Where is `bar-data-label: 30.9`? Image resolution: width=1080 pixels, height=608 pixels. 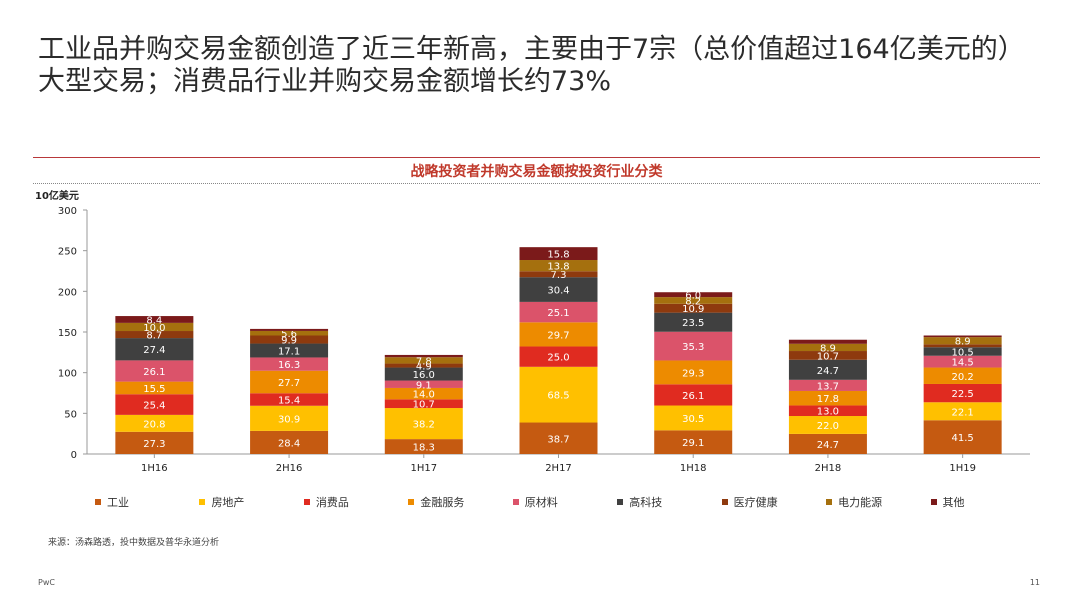
bar-data-label: 30.9 is located at coordinates (289, 419).